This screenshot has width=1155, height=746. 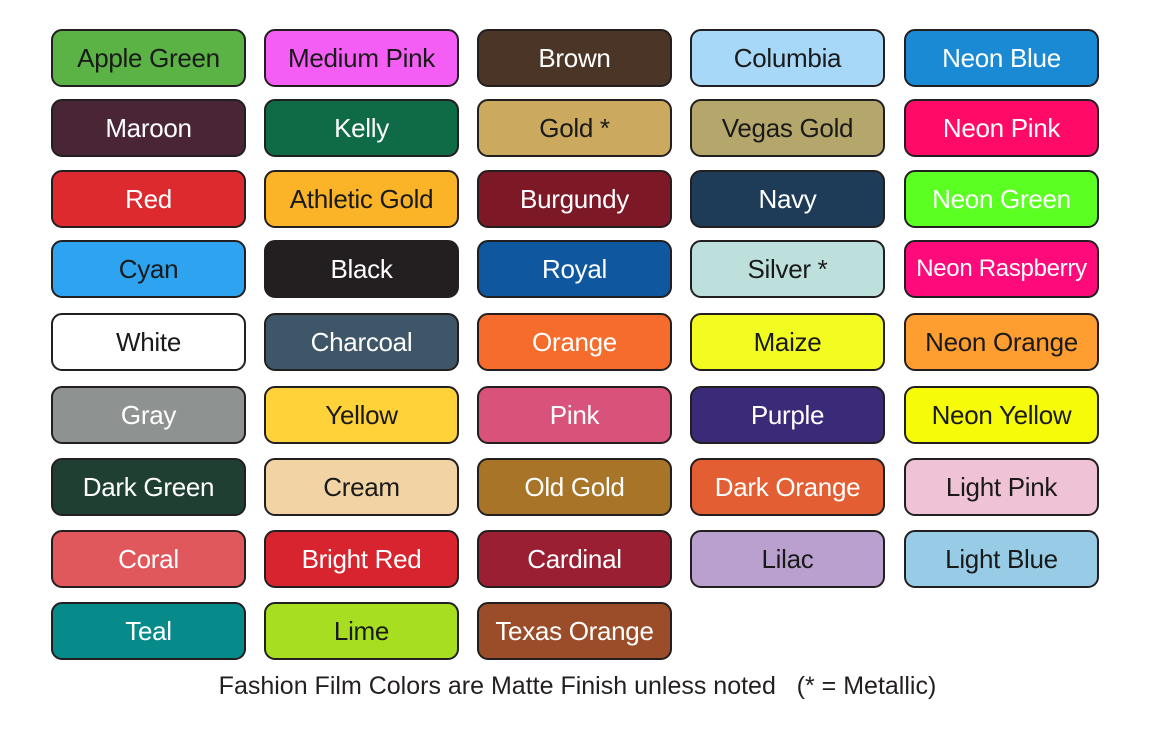 I want to click on color-swatch: Charcoal, so click(x=361, y=342).